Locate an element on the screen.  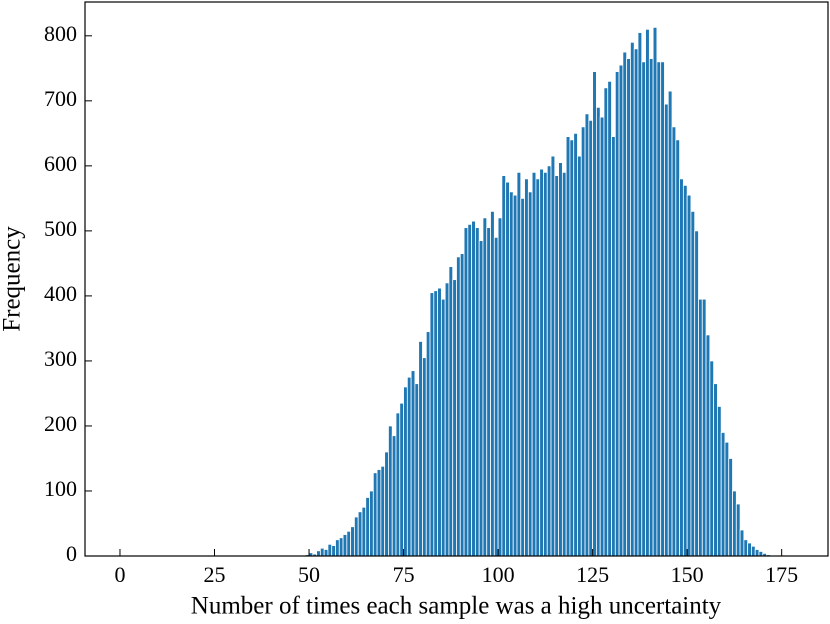
y-axis-label: Frequency is located at coordinates (13, 279).